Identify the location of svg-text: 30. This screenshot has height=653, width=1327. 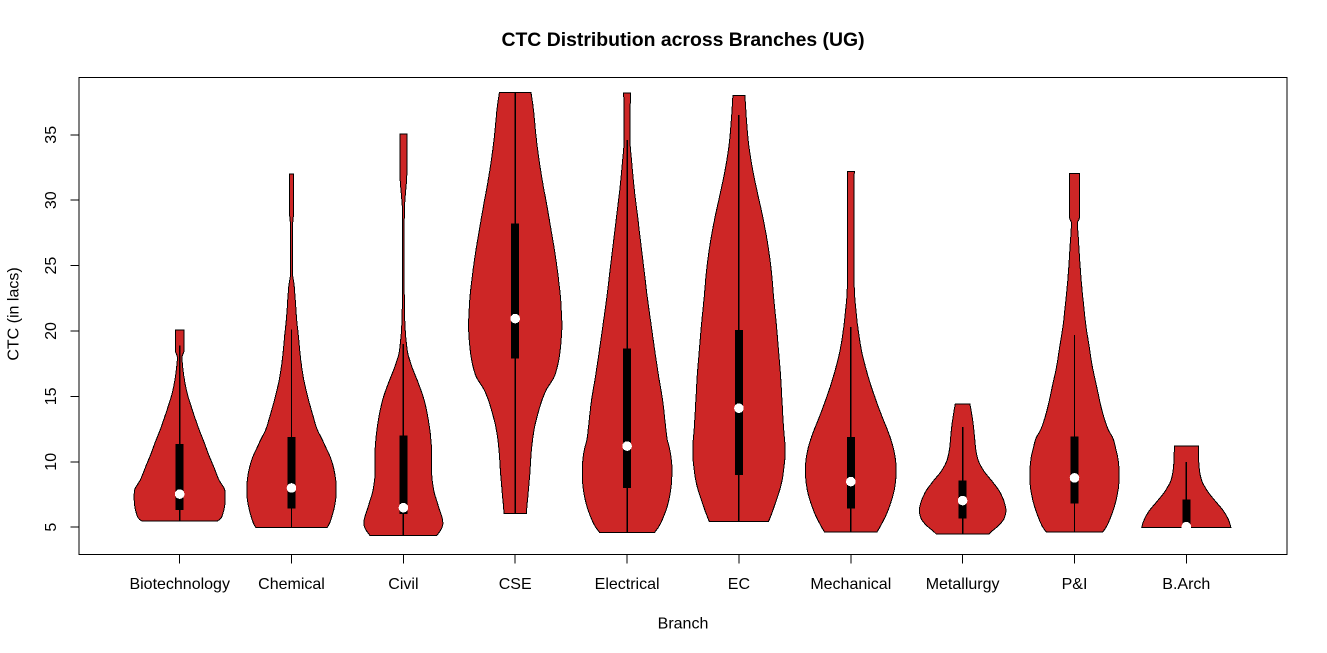
(51, 200).